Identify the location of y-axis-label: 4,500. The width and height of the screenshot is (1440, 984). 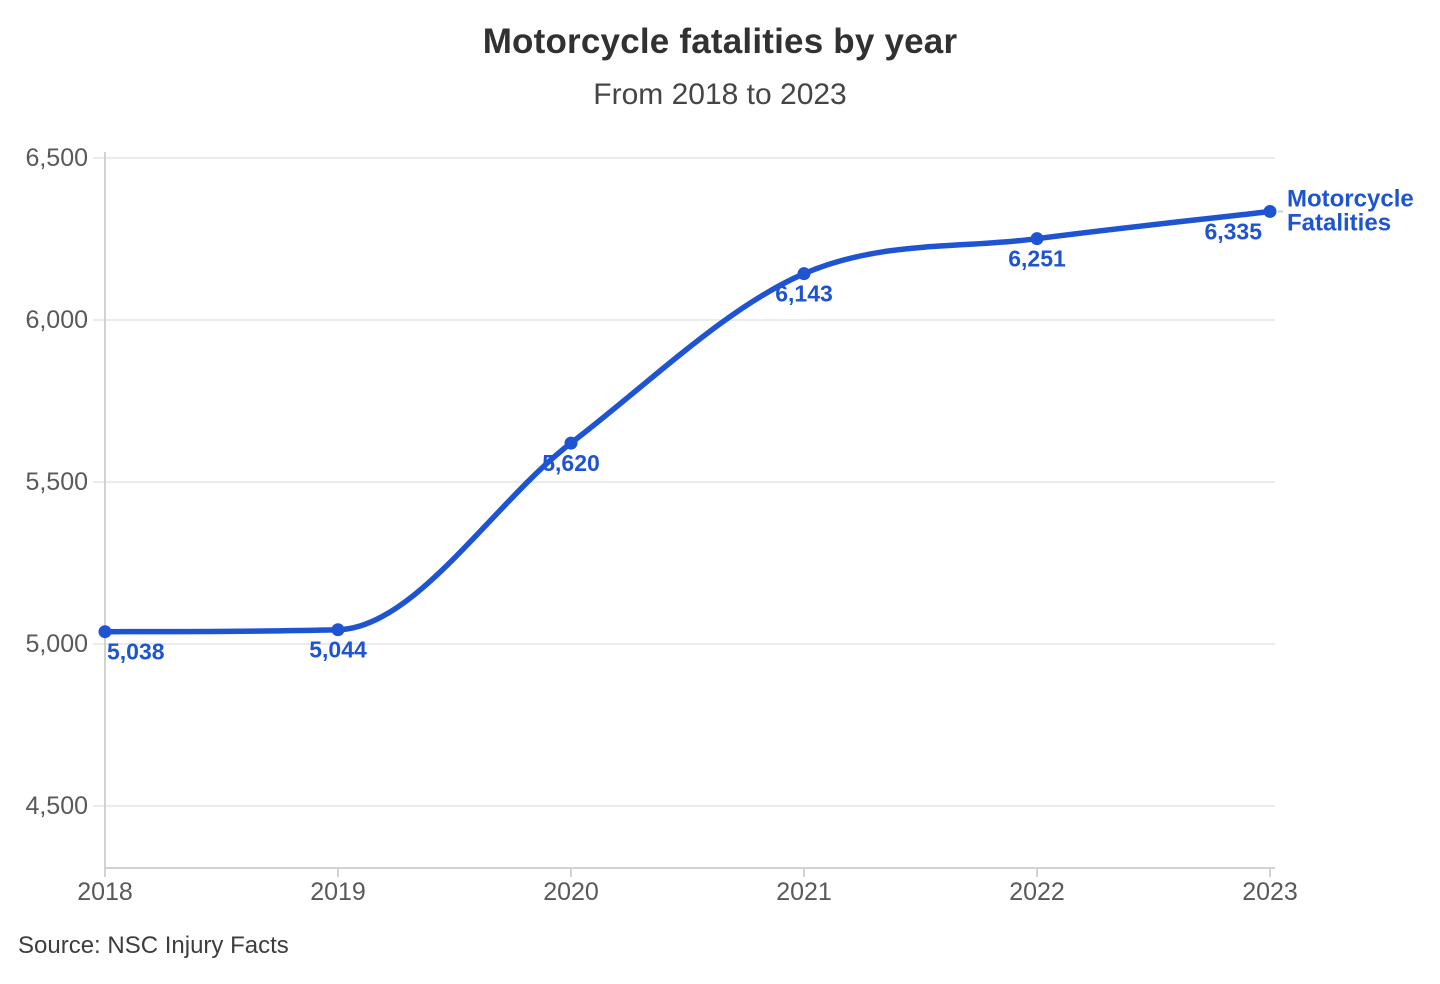
(56, 806).